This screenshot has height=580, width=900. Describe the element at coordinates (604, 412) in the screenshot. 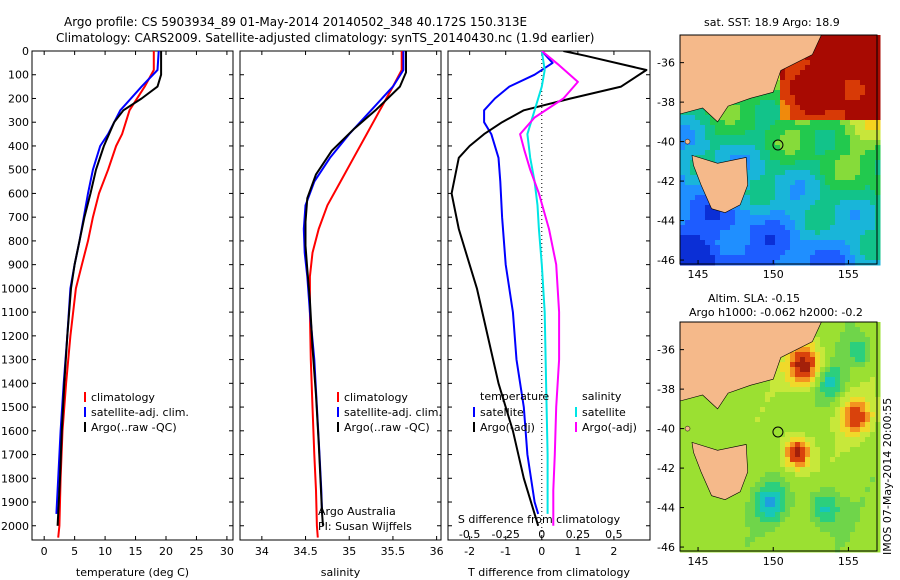

I see `diff-legend-right-label: satellite` at that location.